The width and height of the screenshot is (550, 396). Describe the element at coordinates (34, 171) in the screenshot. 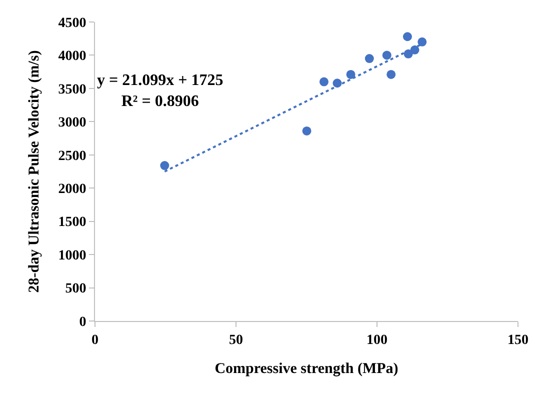

I see `y-axis-title: 28-day Ultrasonic Pulse Velocity (m/s)` at that location.